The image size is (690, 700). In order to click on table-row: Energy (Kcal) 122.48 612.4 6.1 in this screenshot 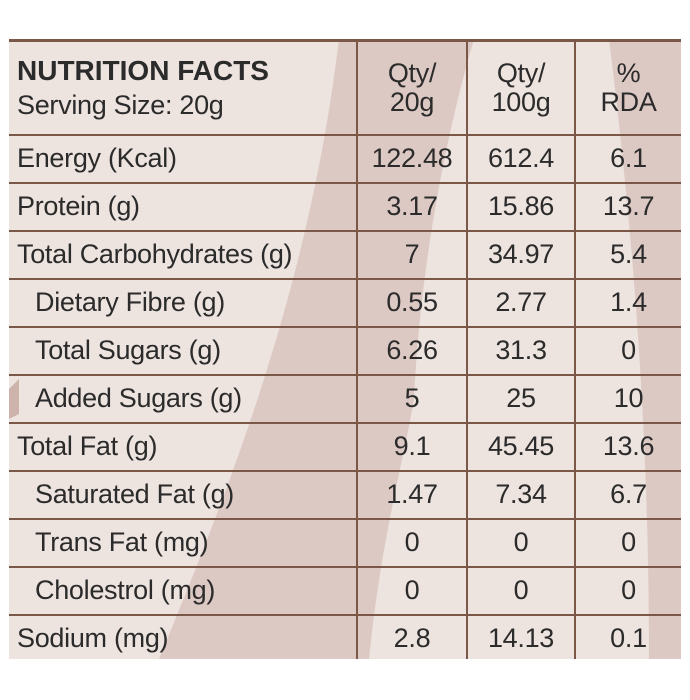, I will do `click(345, 158)`.